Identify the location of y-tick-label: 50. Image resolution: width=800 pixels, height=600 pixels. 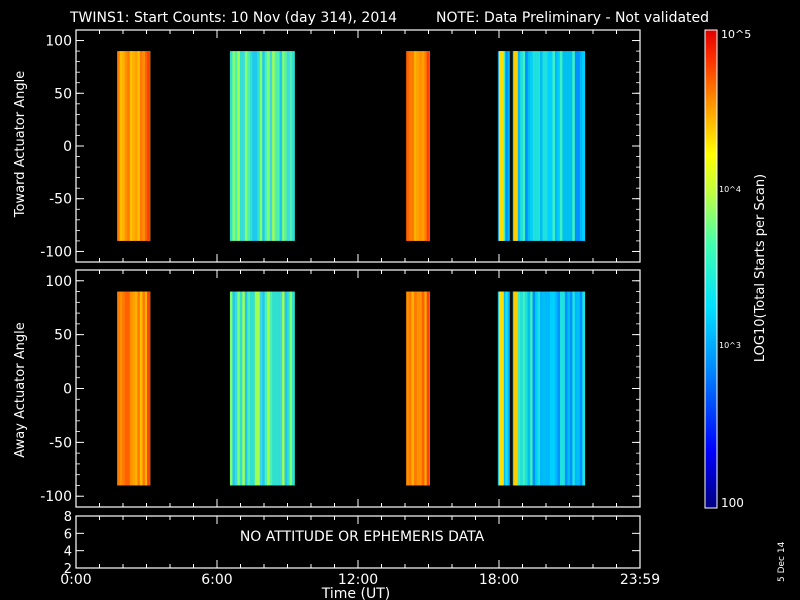
(63, 94).